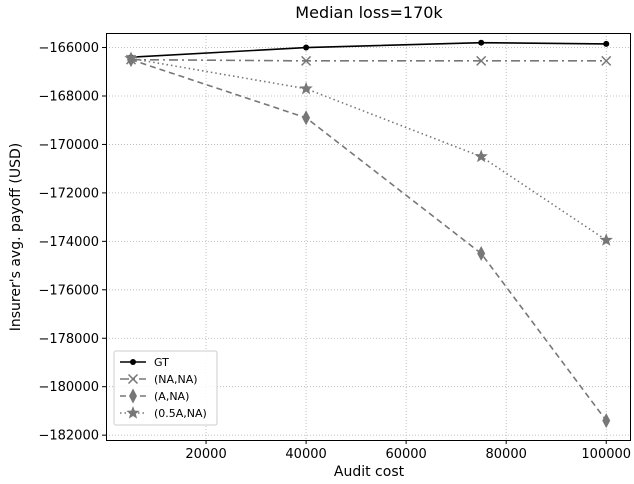  I want to click on y-tick-label: −182000, so click(68, 436).